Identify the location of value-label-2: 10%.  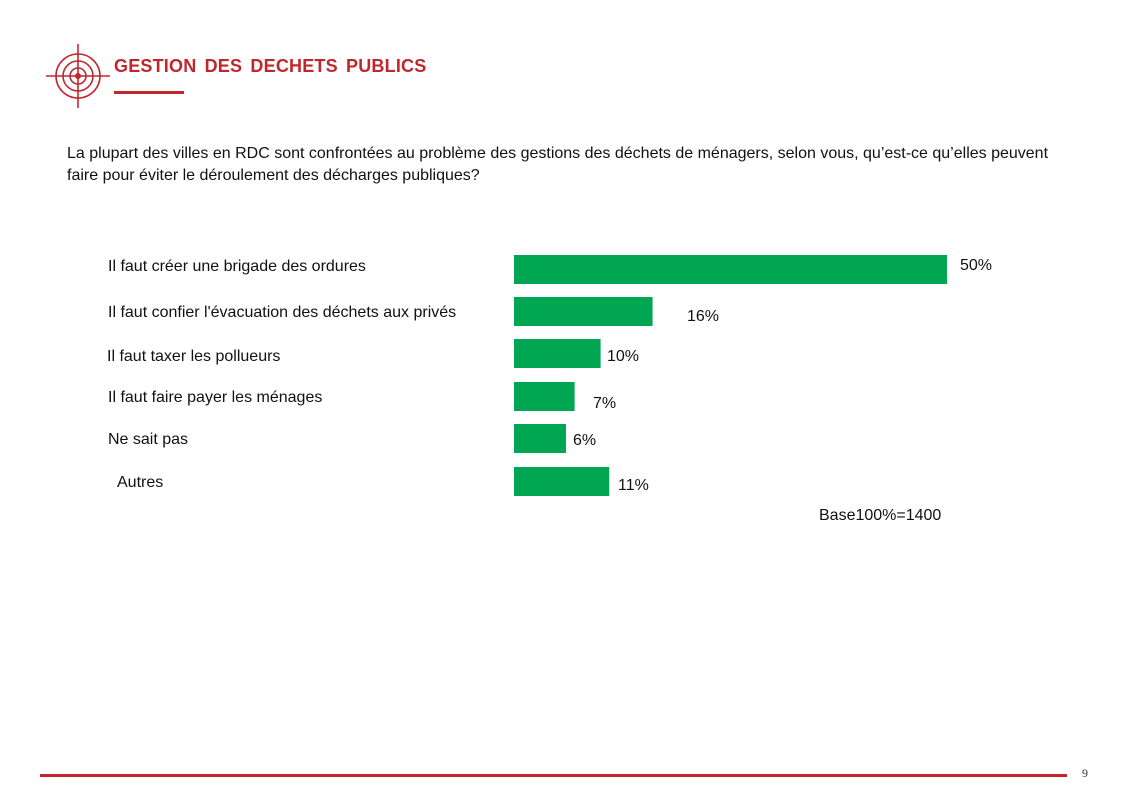
(623, 356).